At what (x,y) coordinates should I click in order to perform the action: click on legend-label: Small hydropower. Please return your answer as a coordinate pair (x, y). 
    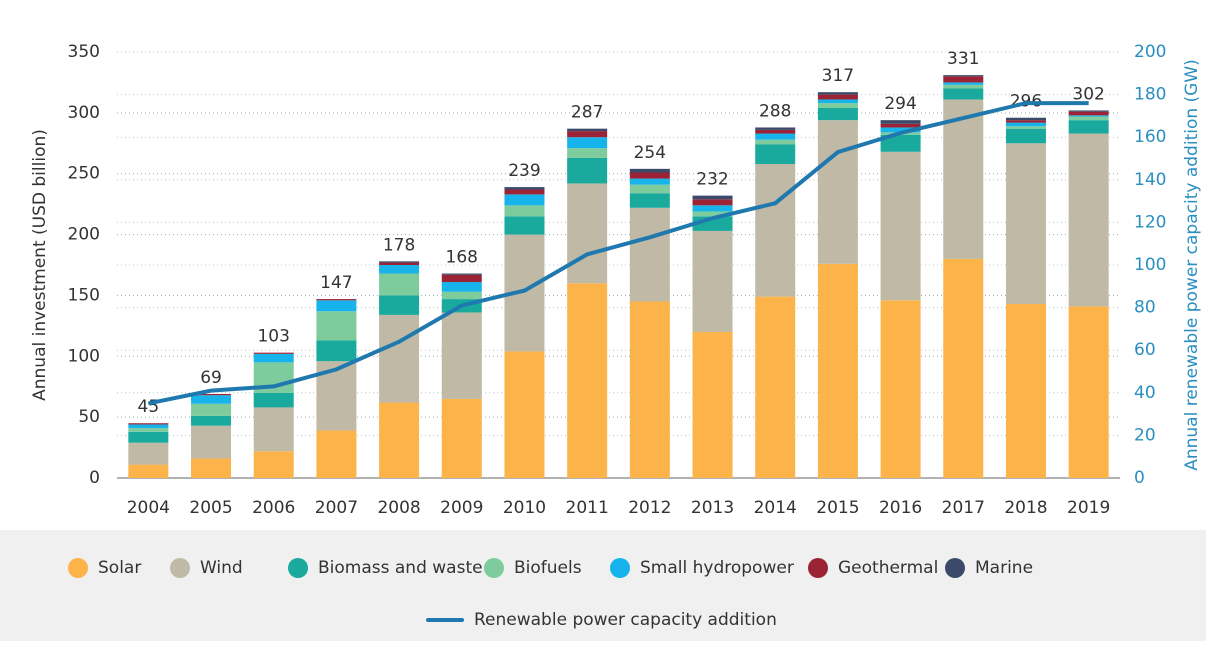
    Looking at the image, I should click on (717, 568).